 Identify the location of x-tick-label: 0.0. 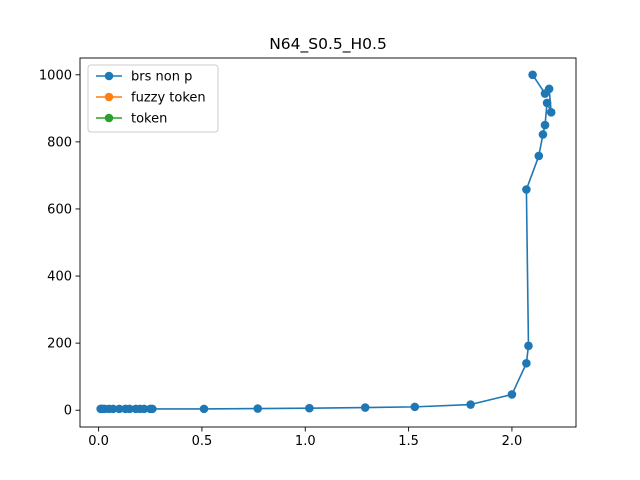
(98, 441).